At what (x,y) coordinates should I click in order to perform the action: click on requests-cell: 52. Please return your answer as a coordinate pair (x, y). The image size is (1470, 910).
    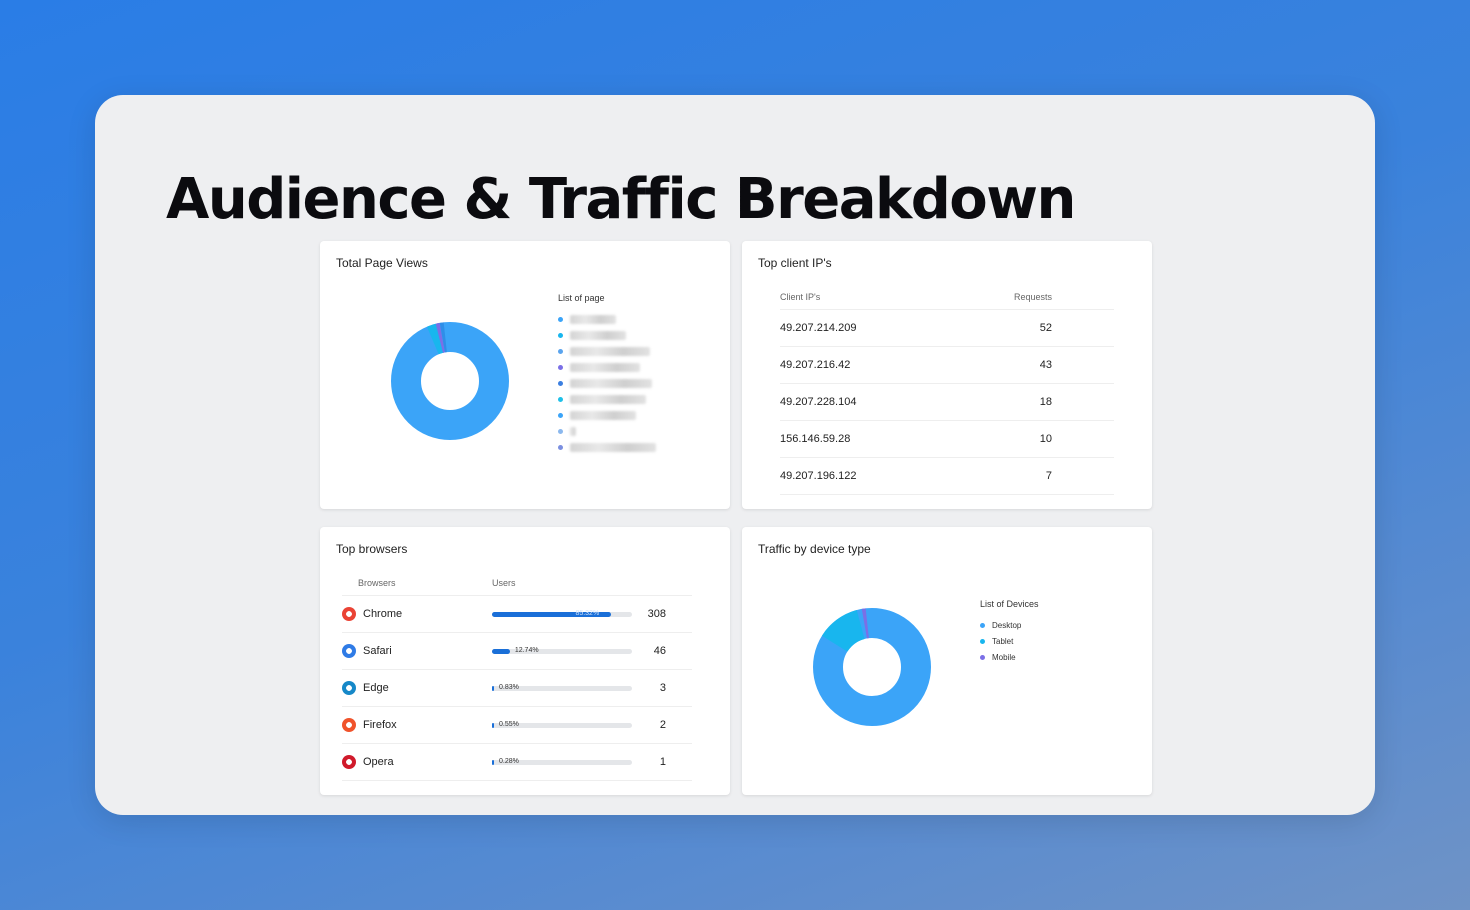
    Looking at the image, I should click on (1045, 328).